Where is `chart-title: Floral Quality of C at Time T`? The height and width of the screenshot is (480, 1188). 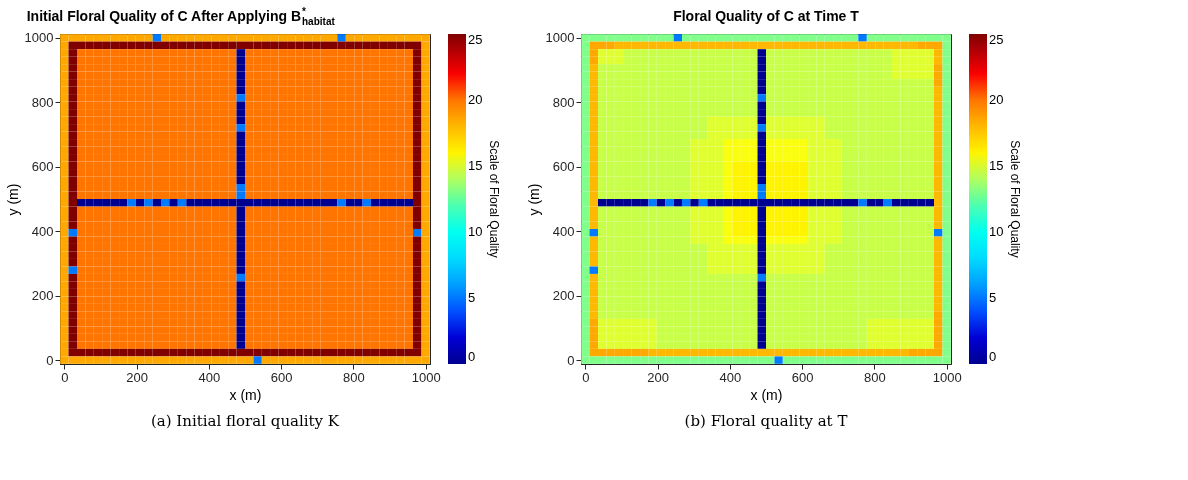 chart-title: Floral Quality of C at Time T is located at coordinates (766, 16).